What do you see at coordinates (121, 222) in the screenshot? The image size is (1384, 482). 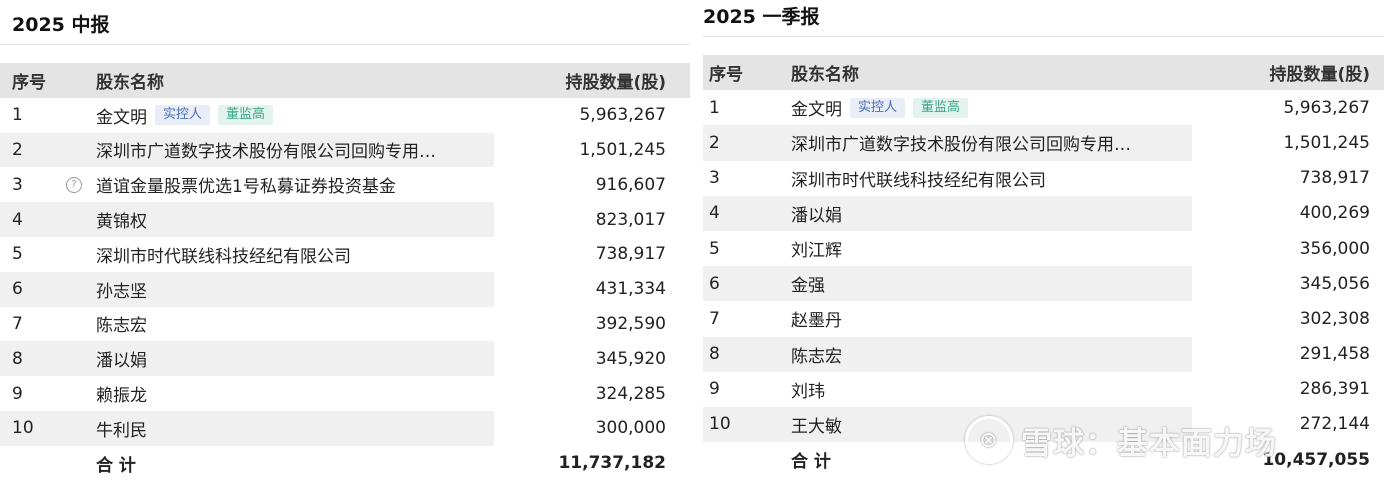 I see `shareholder-name: 黄锦权` at bounding box center [121, 222].